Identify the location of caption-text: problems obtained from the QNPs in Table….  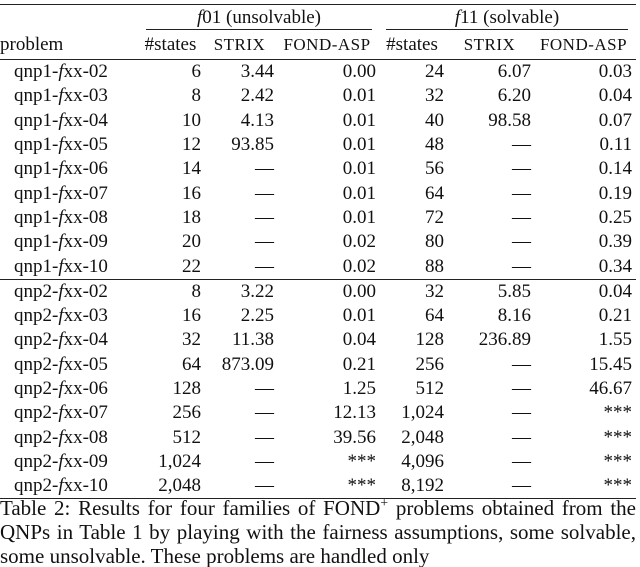
(318, 531).